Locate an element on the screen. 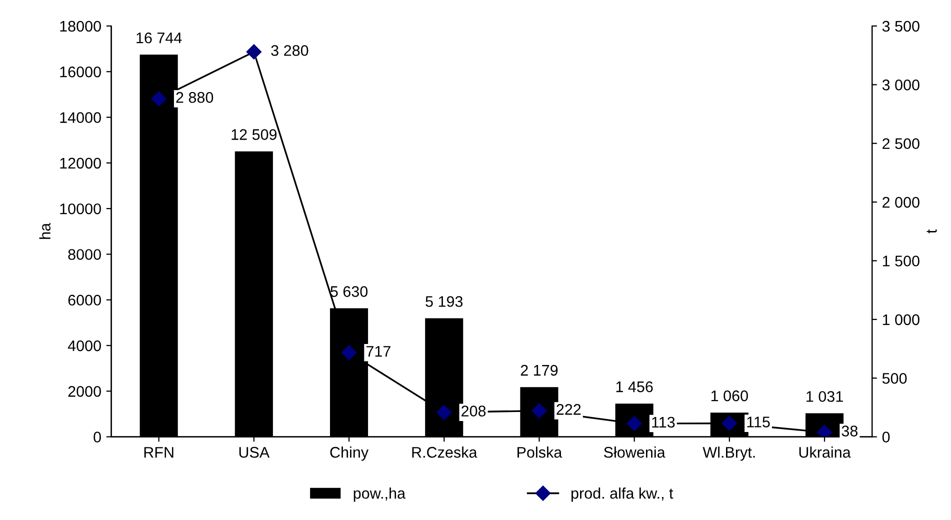  y-tick-label: 0 is located at coordinates (97, 437).